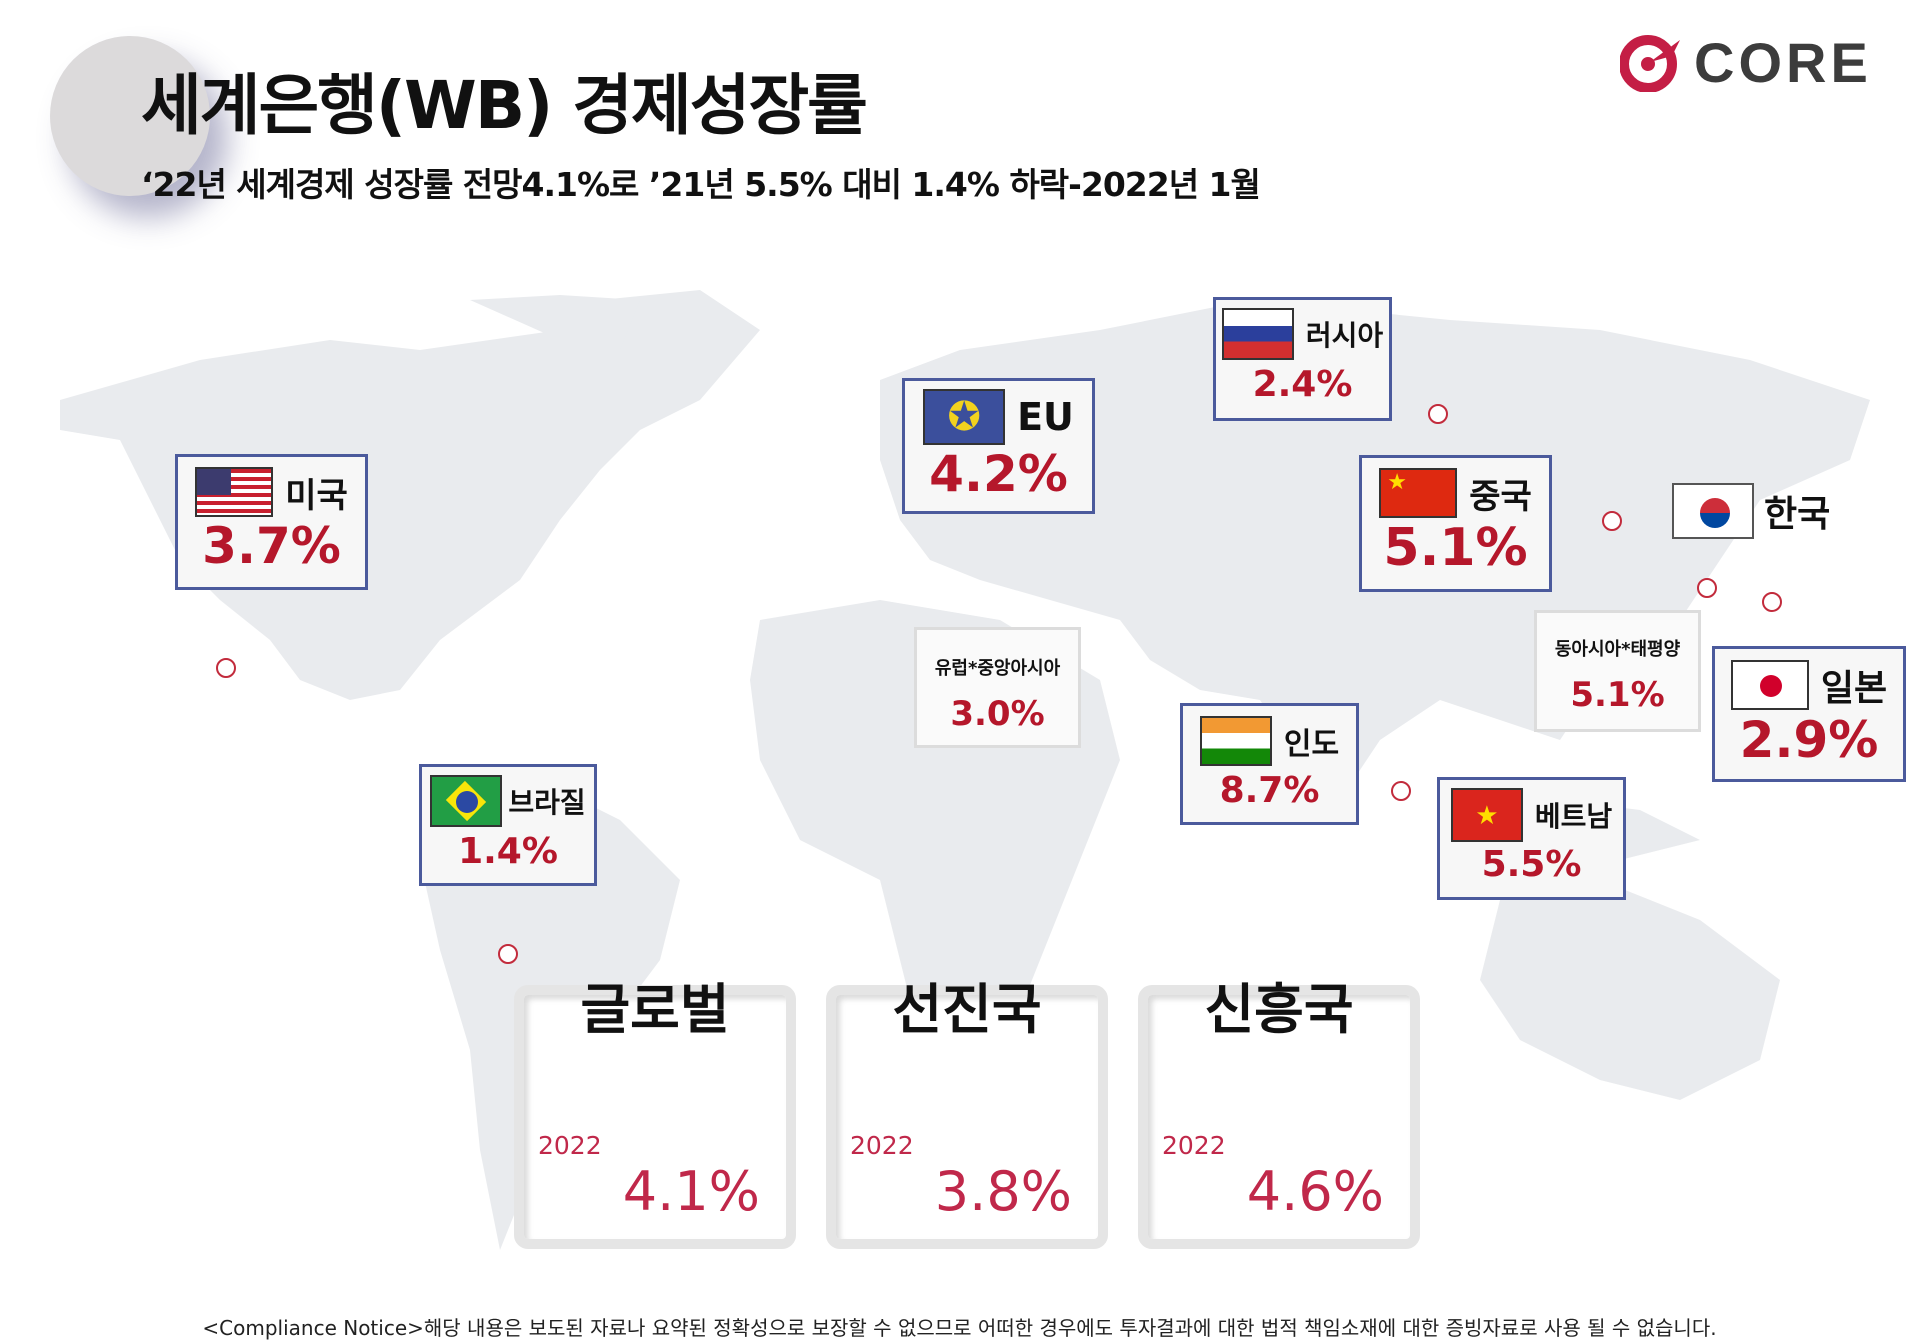  I want to click on east-asia-label: 동아시아*태평양, so click(1617, 649).